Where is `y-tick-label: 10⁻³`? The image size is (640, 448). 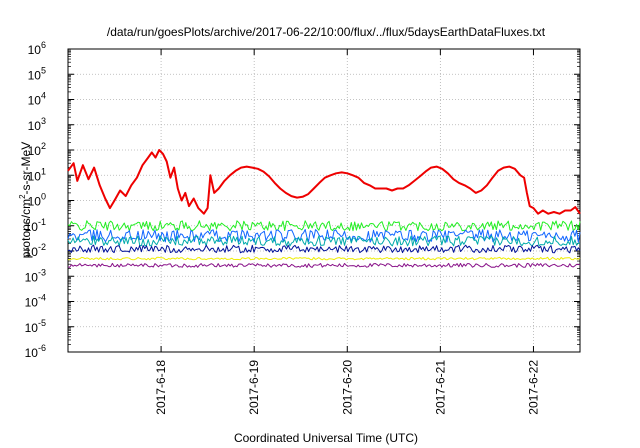 y-tick-label: 10⁻³ is located at coordinates (35, 275).